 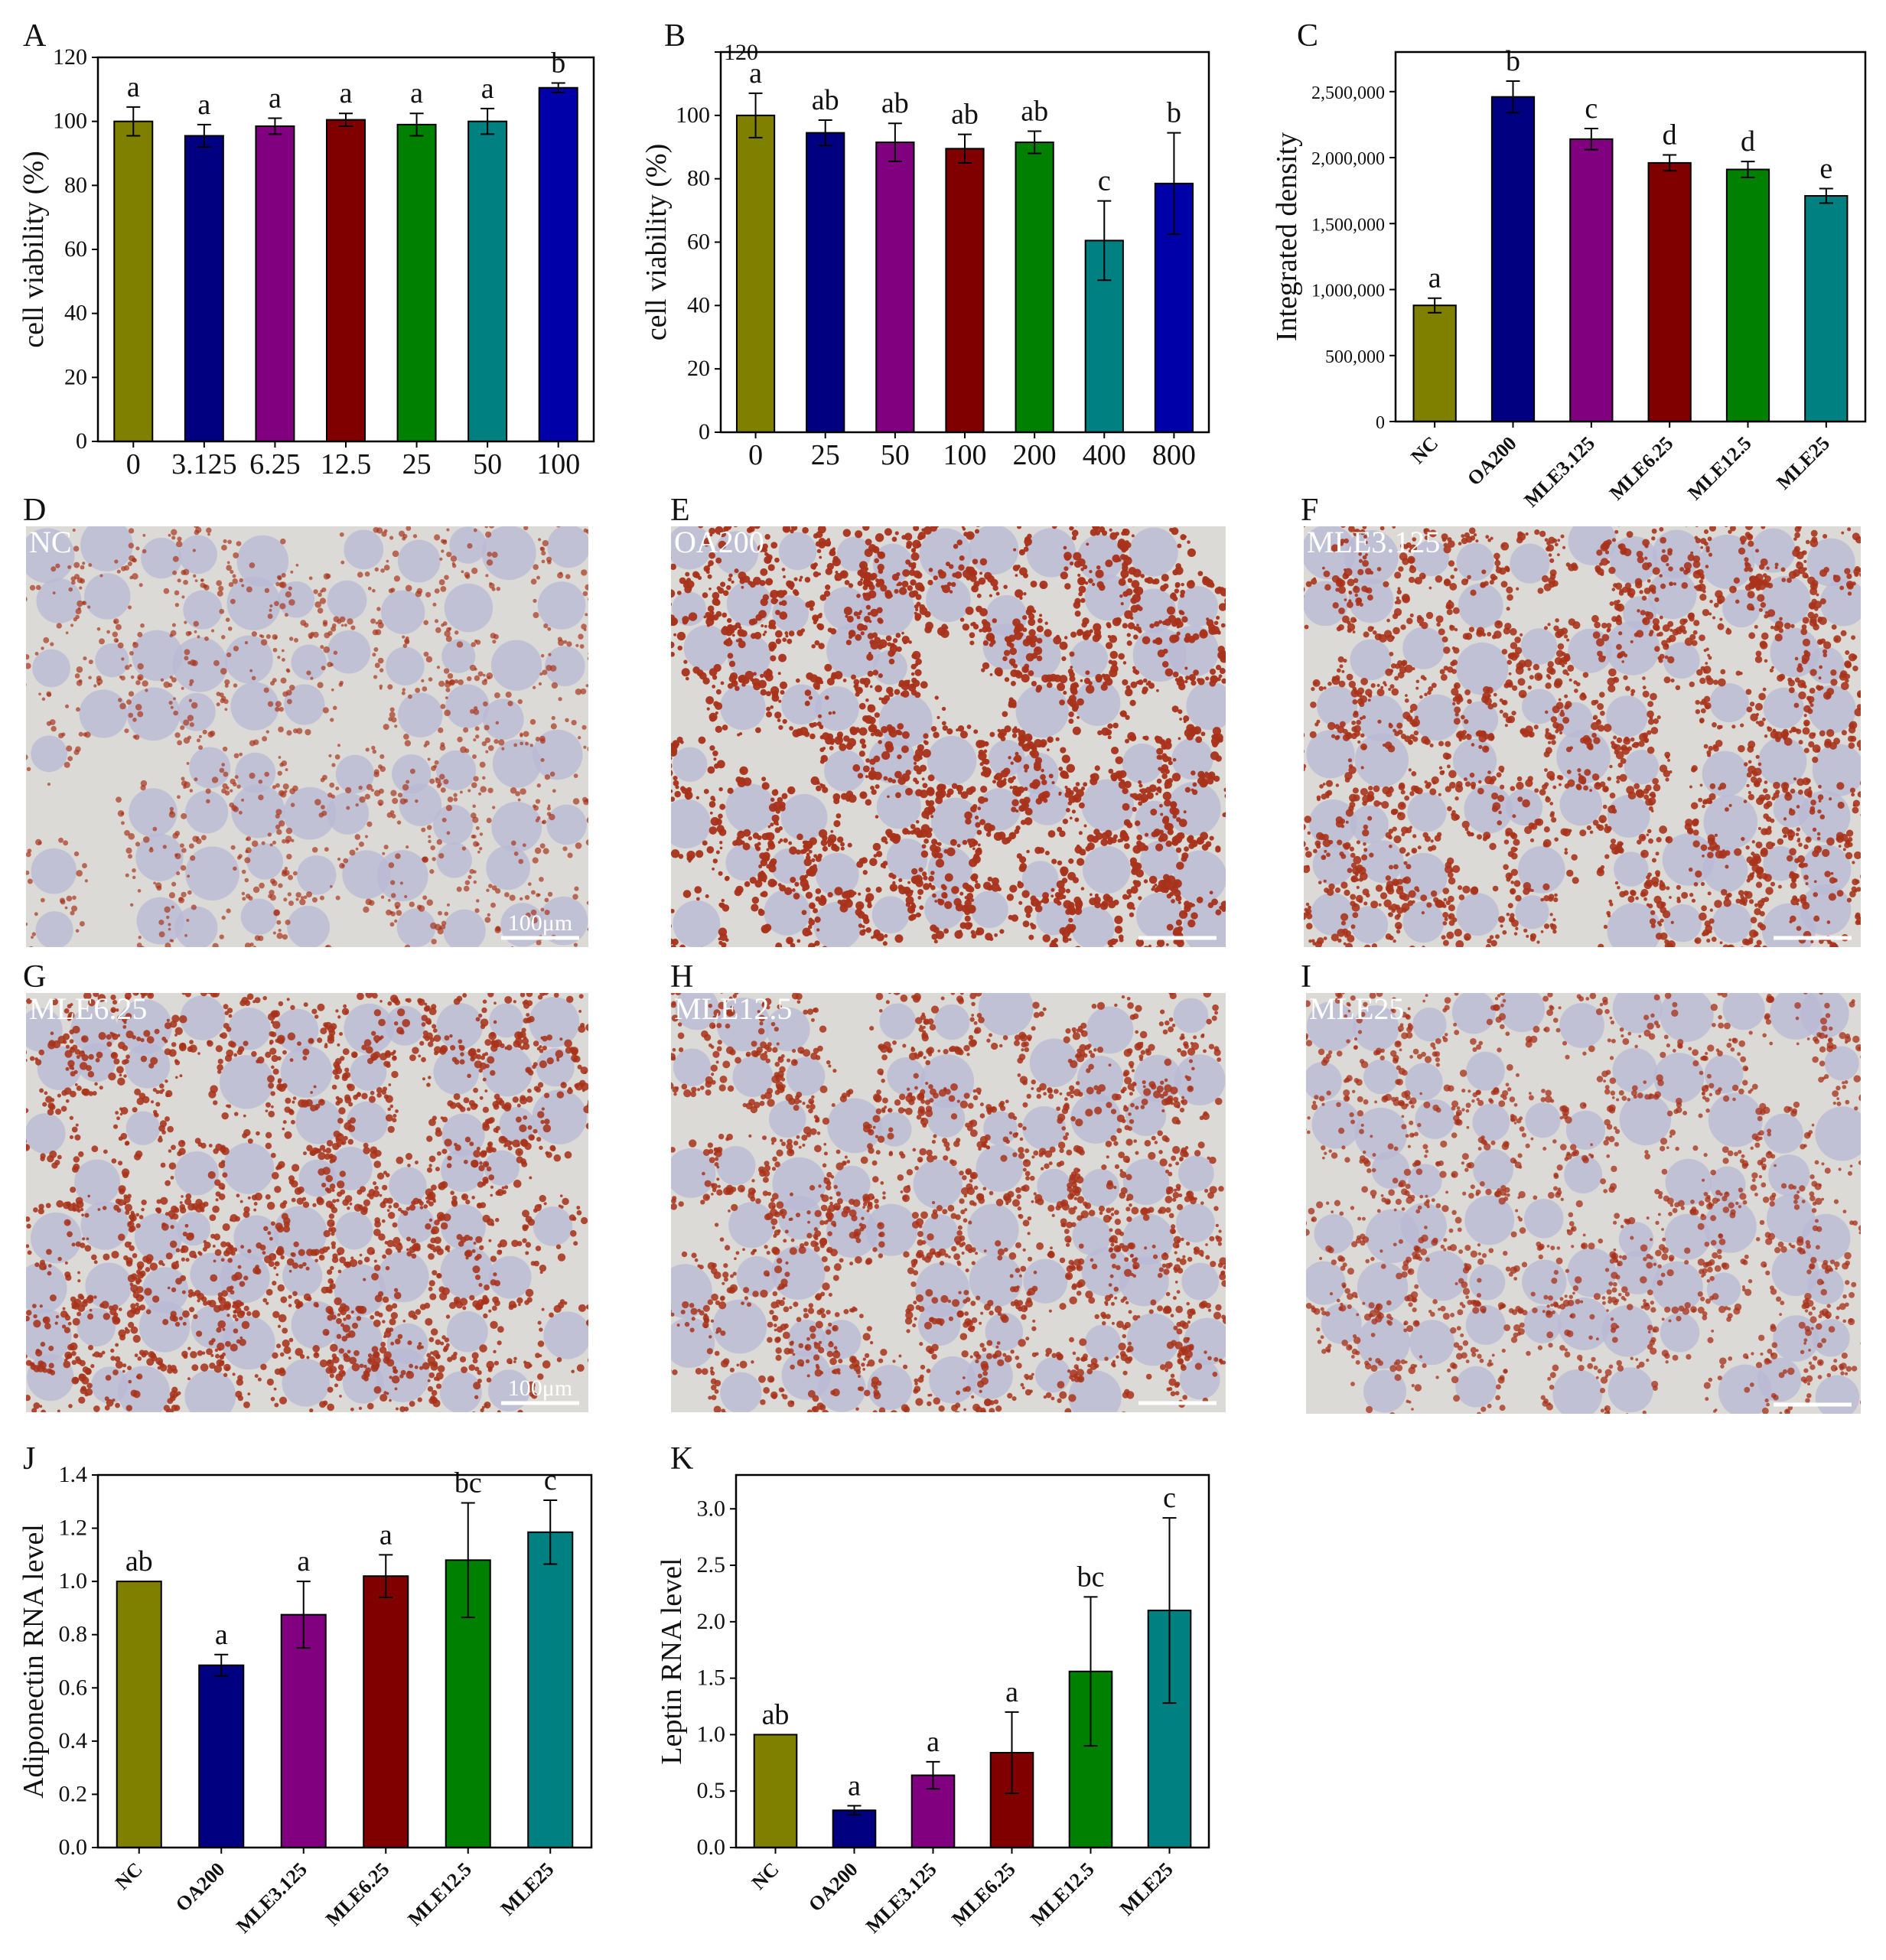 I want to click on plot-frame, so click(x=344, y=1661).